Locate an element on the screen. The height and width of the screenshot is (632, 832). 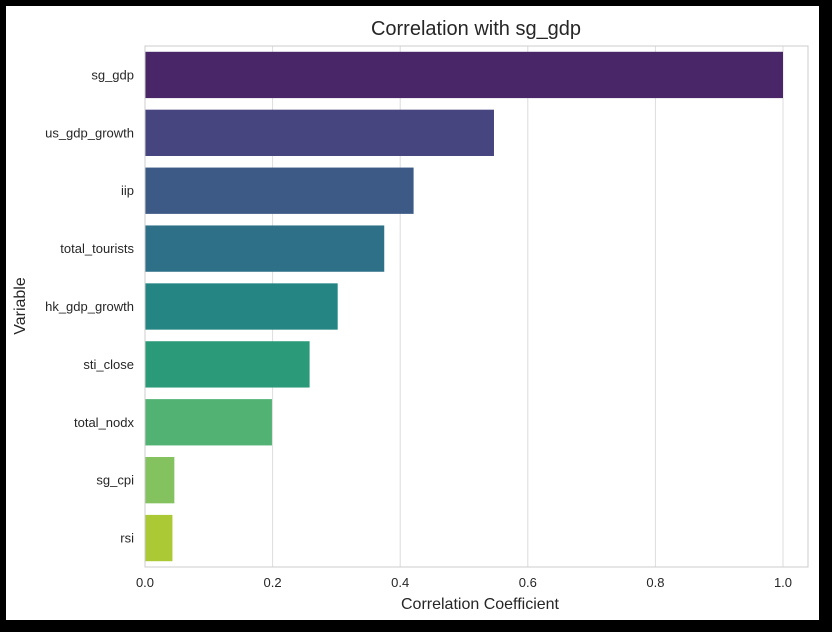
bar-sti_close is located at coordinates (227, 364).